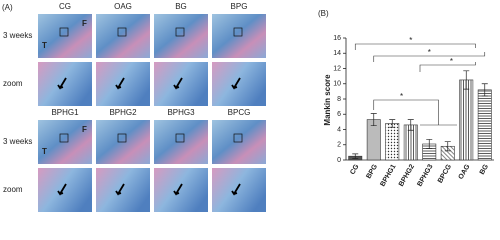 The width and height of the screenshot is (500, 240). What do you see at coordinates (65, 6) in the screenshot?
I see `group-label: CG` at bounding box center [65, 6].